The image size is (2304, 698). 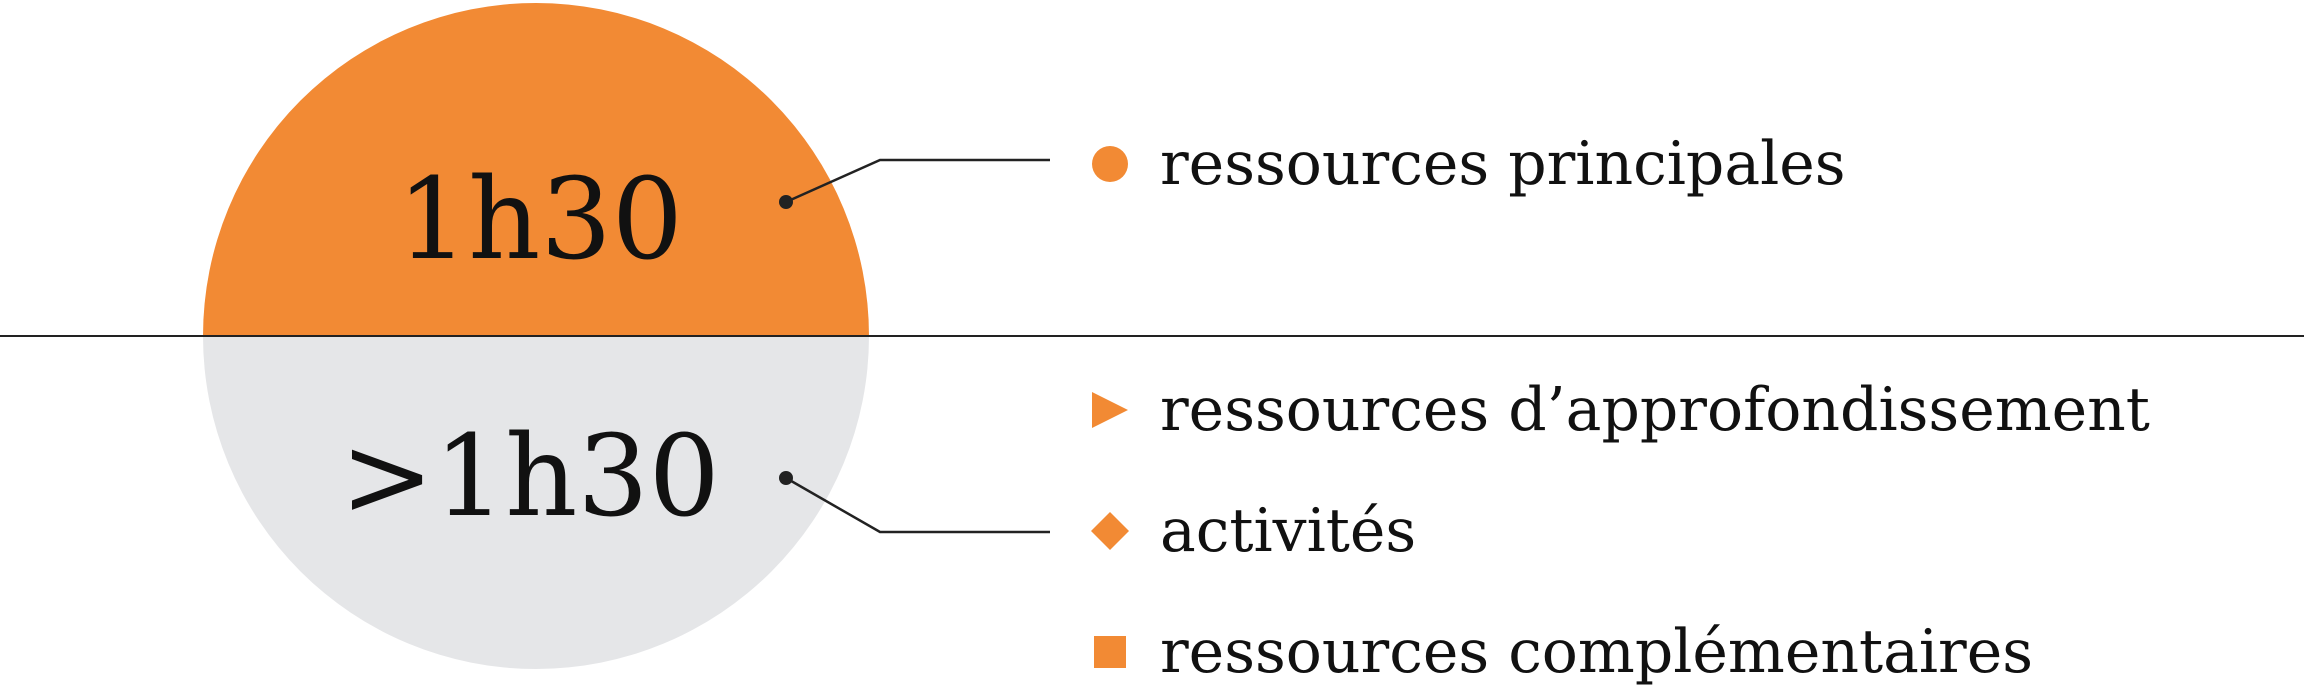 I want to click on legend-item-main-resources: ressources principales, so click(x=1468, y=164).